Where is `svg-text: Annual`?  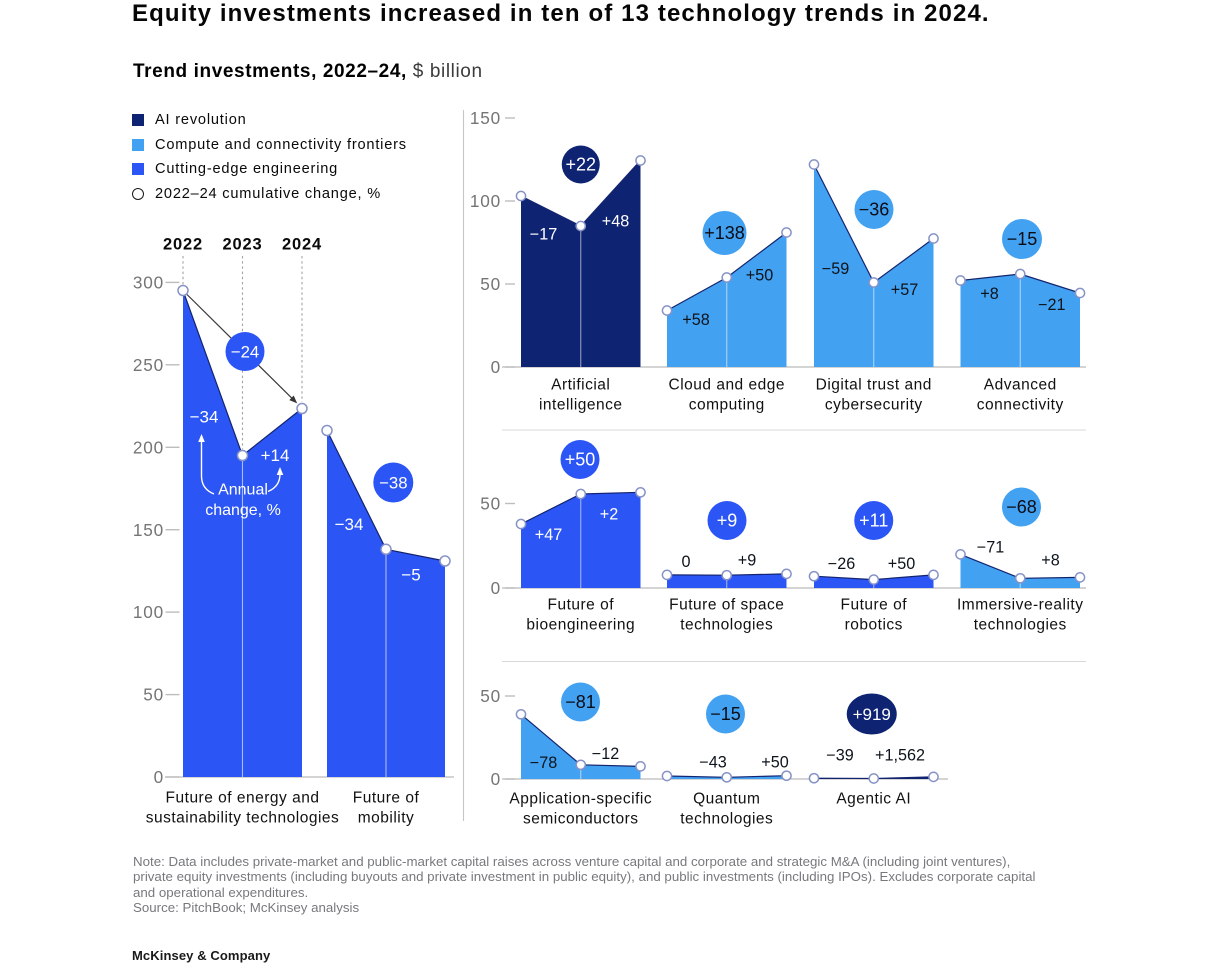 svg-text: Annual is located at coordinates (243, 490).